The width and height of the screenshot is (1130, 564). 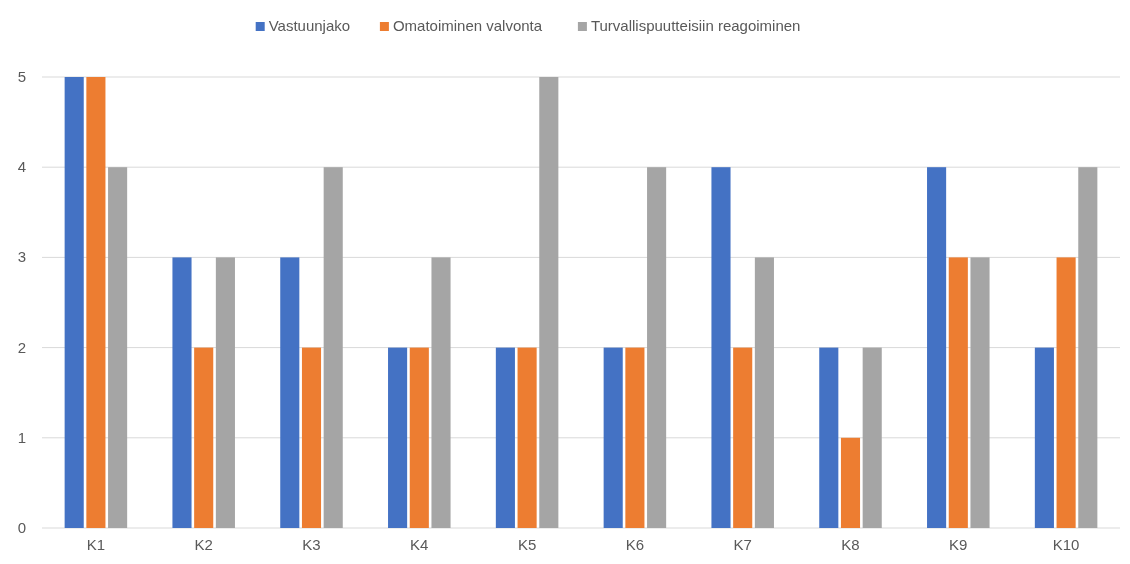 I want to click on x-tick-label: K9, so click(x=958, y=544).